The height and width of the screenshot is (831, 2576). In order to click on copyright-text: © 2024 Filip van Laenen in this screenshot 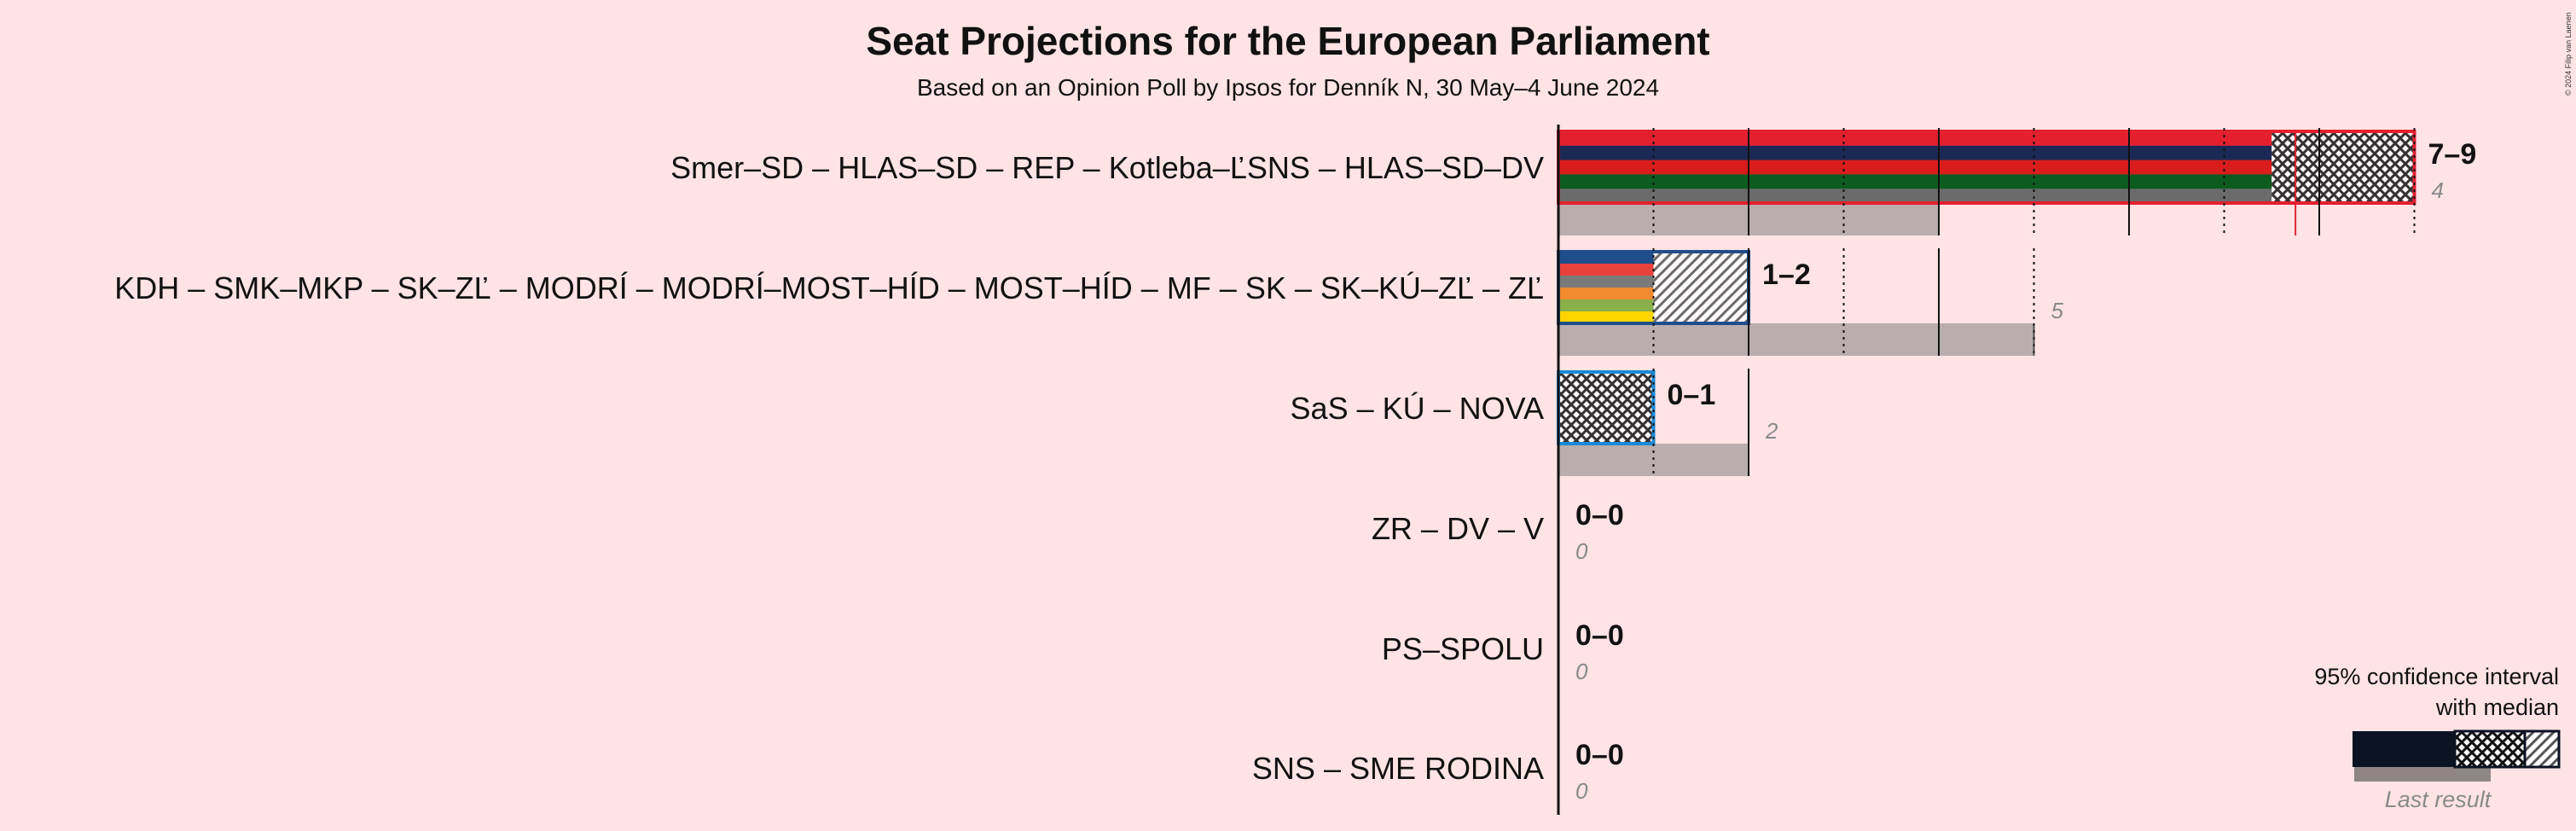, I will do `click(2568, 54)`.